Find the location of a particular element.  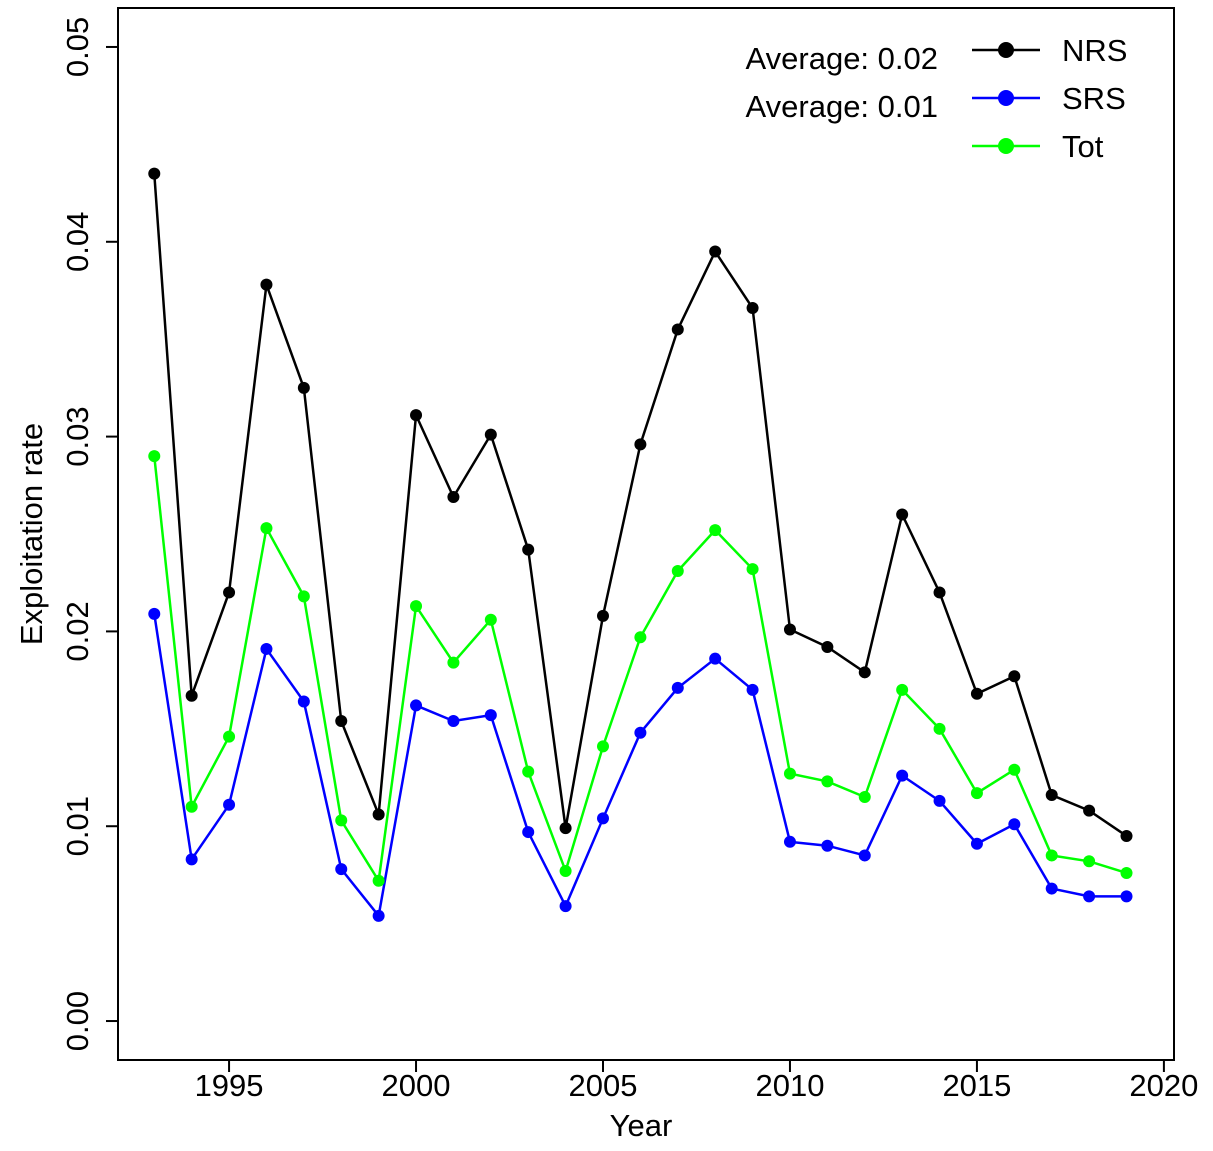

x-tick-label: 2000 is located at coordinates (416, 1085).